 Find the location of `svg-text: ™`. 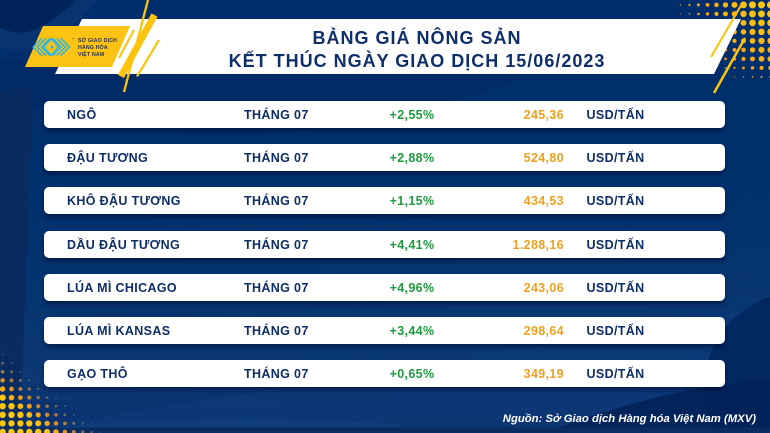

svg-text: ™ is located at coordinates (73, 39).